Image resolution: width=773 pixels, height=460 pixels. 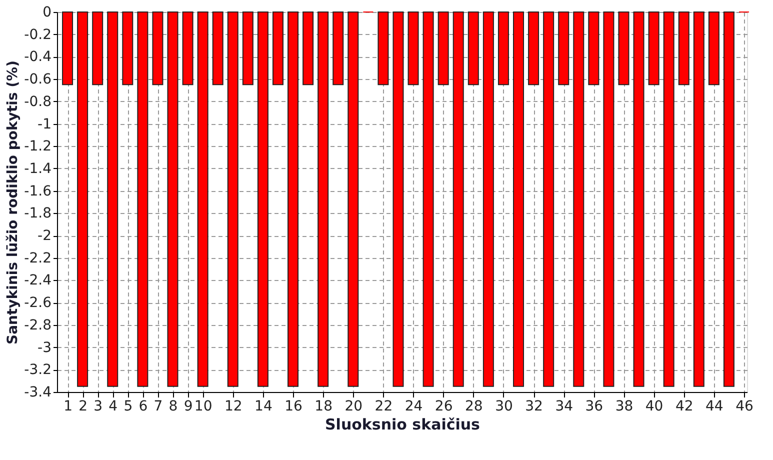 What do you see at coordinates (473, 406) in the screenshot?
I see `x-tick-label: 28` at bounding box center [473, 406].